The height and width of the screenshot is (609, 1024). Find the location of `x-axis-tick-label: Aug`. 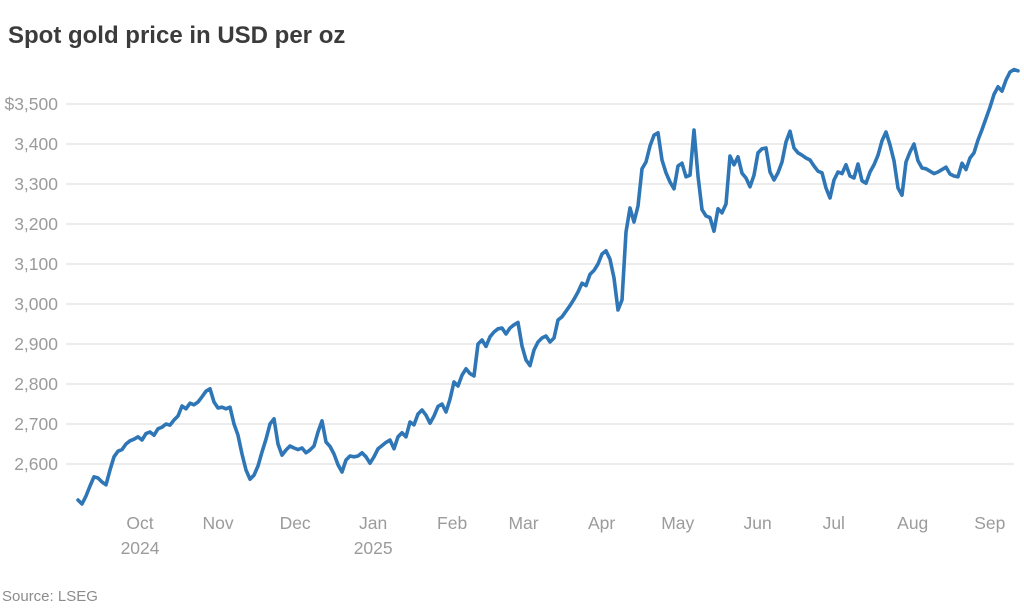

x-axis-tick-label: Aug is located at coordinates (912, 523).